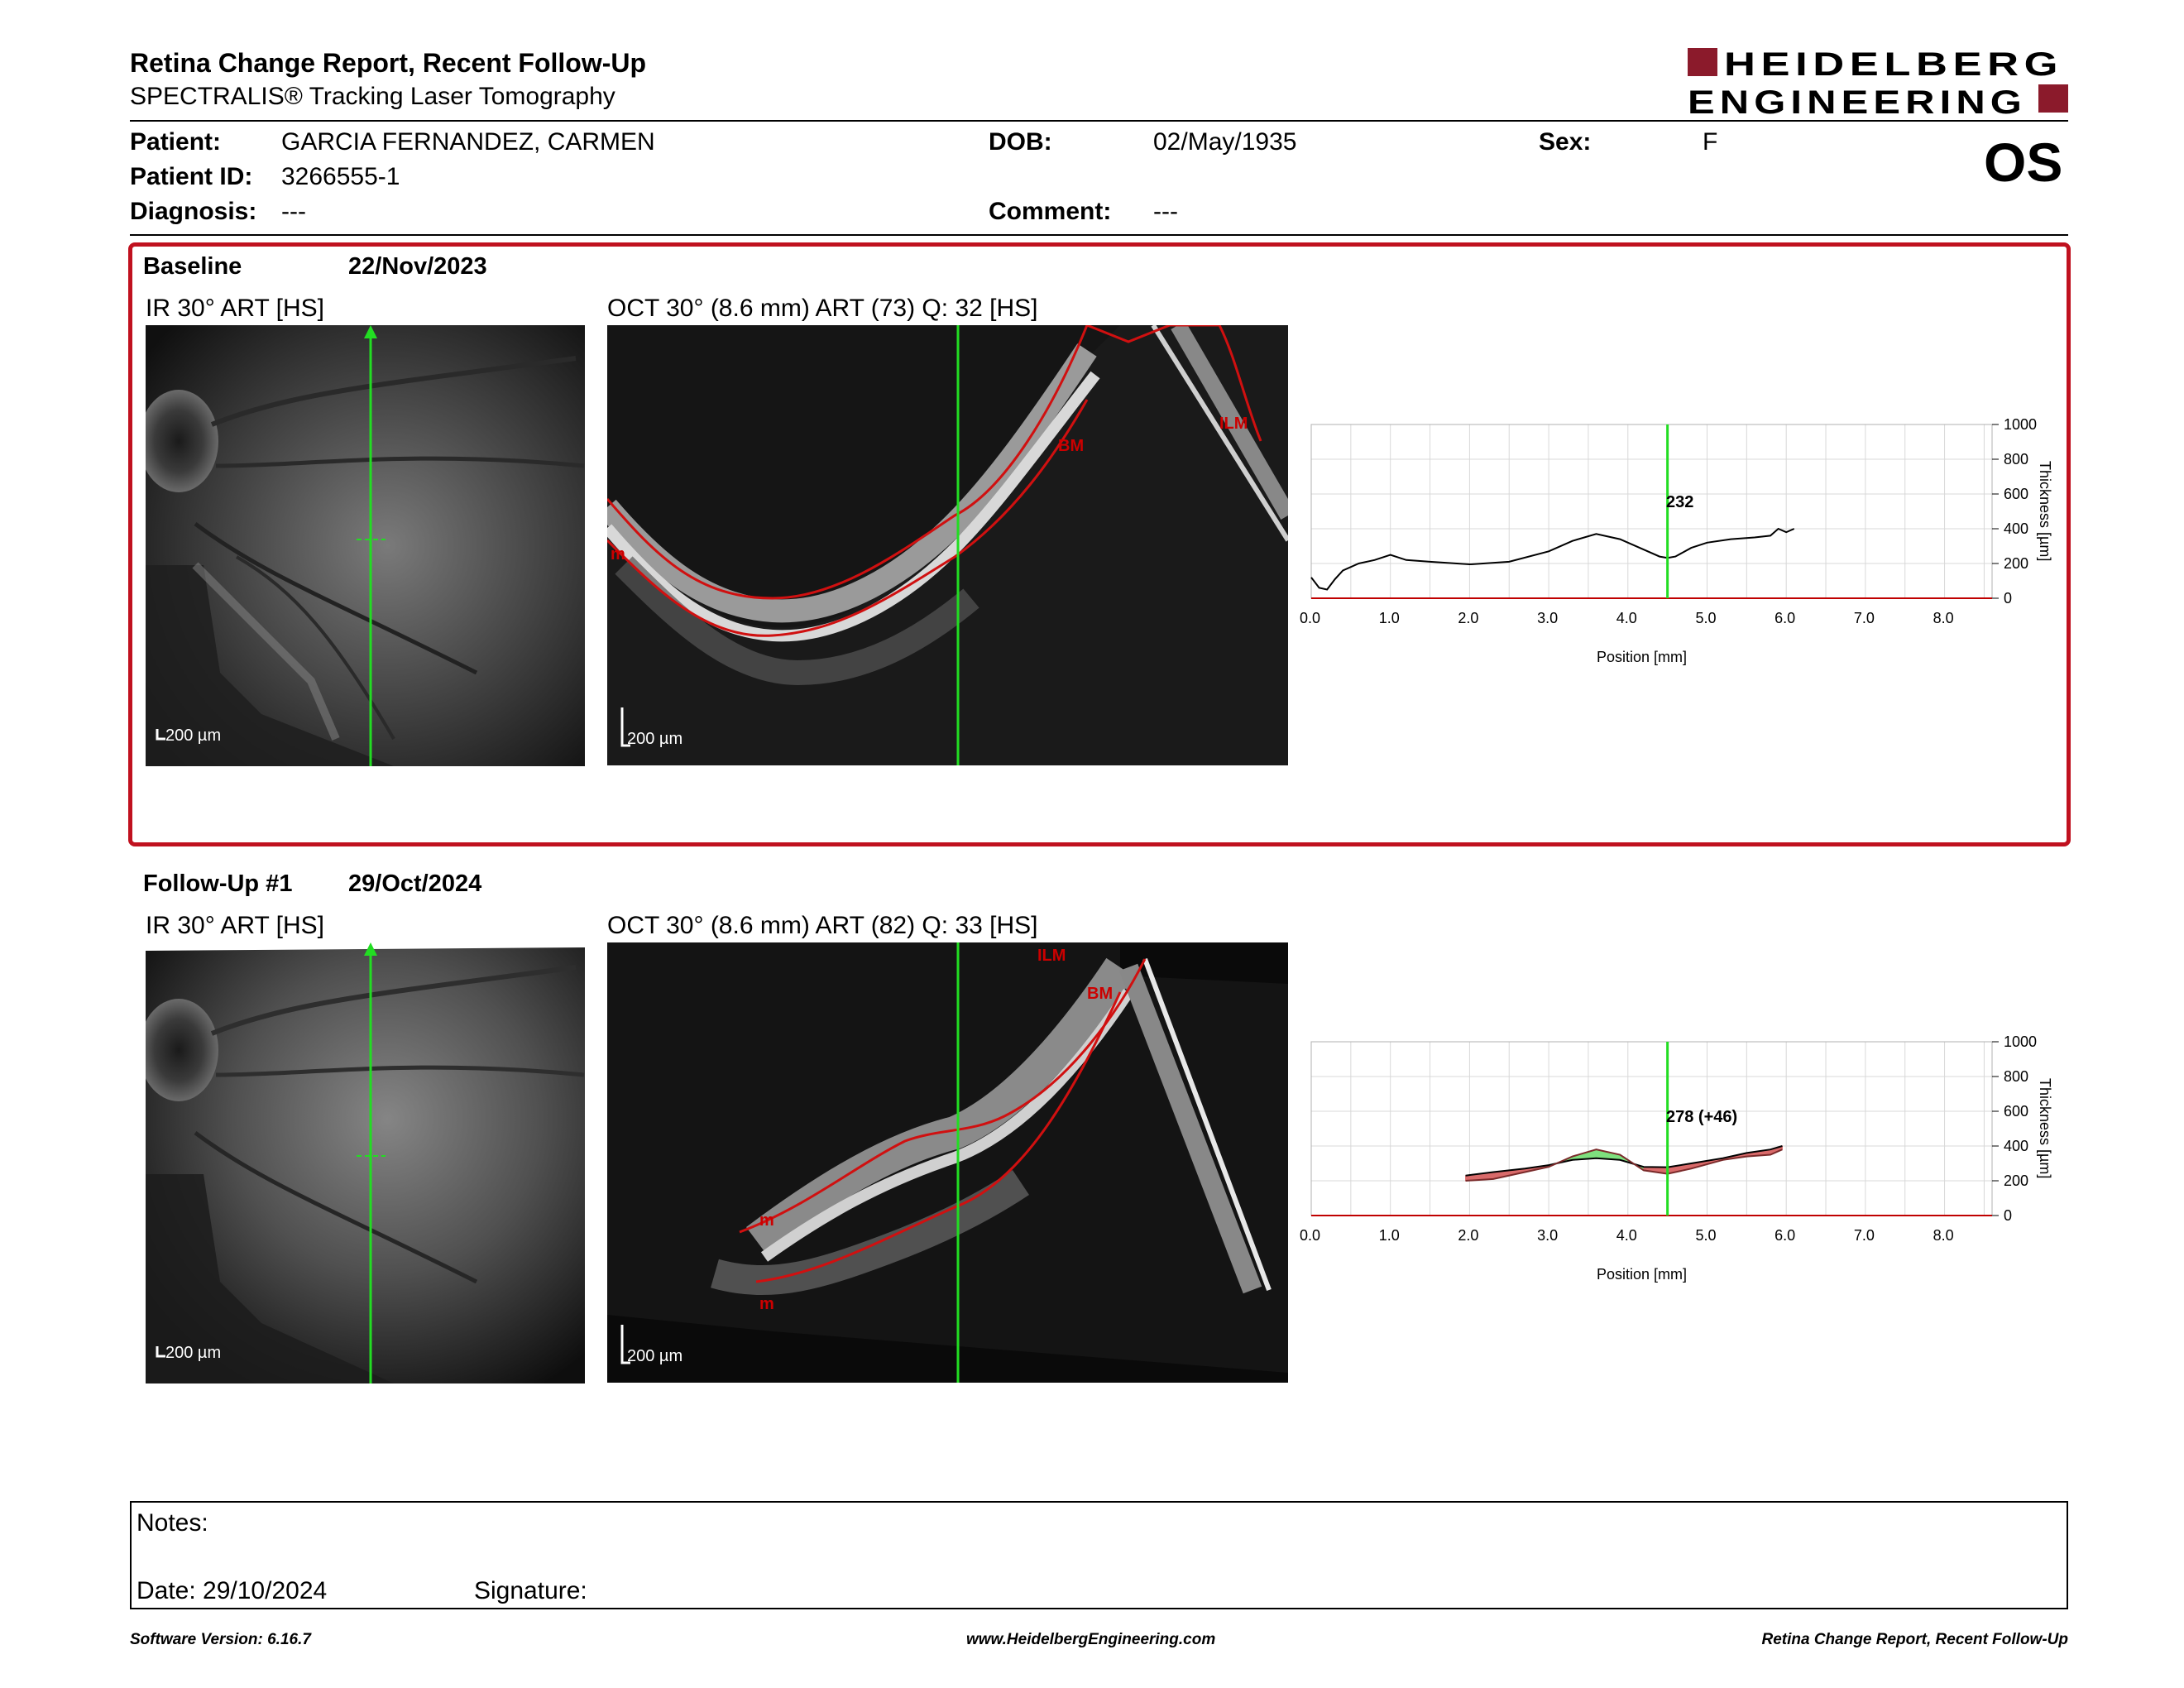 Image resolution: width=2184 pixels, height=1688 pixels. Describe the element at coordinates (947, 545) in the screenshot. I see `baseline-oct-image: ILM BM m 200 µm` at that location.